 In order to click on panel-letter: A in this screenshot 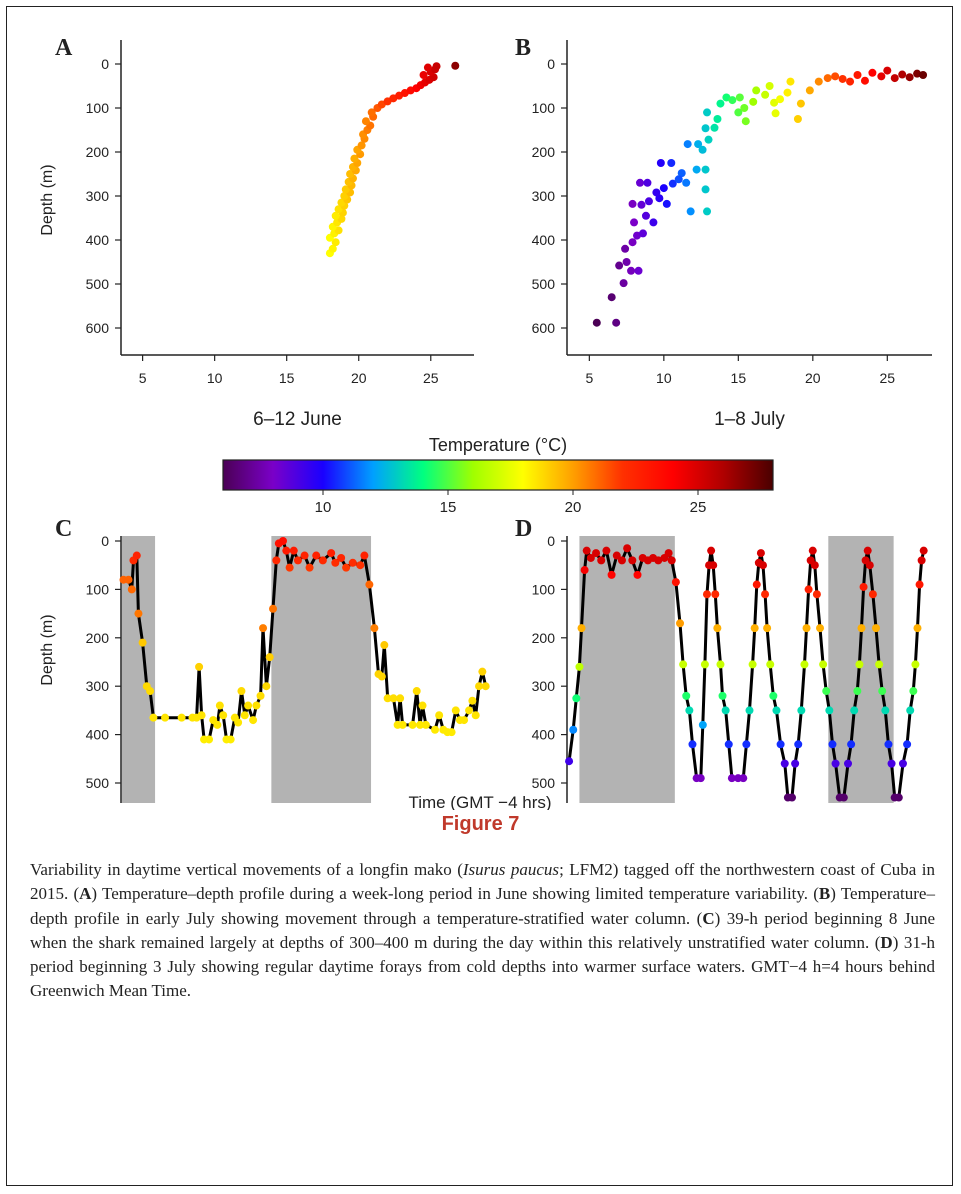, I will do `click(64, 48)`.